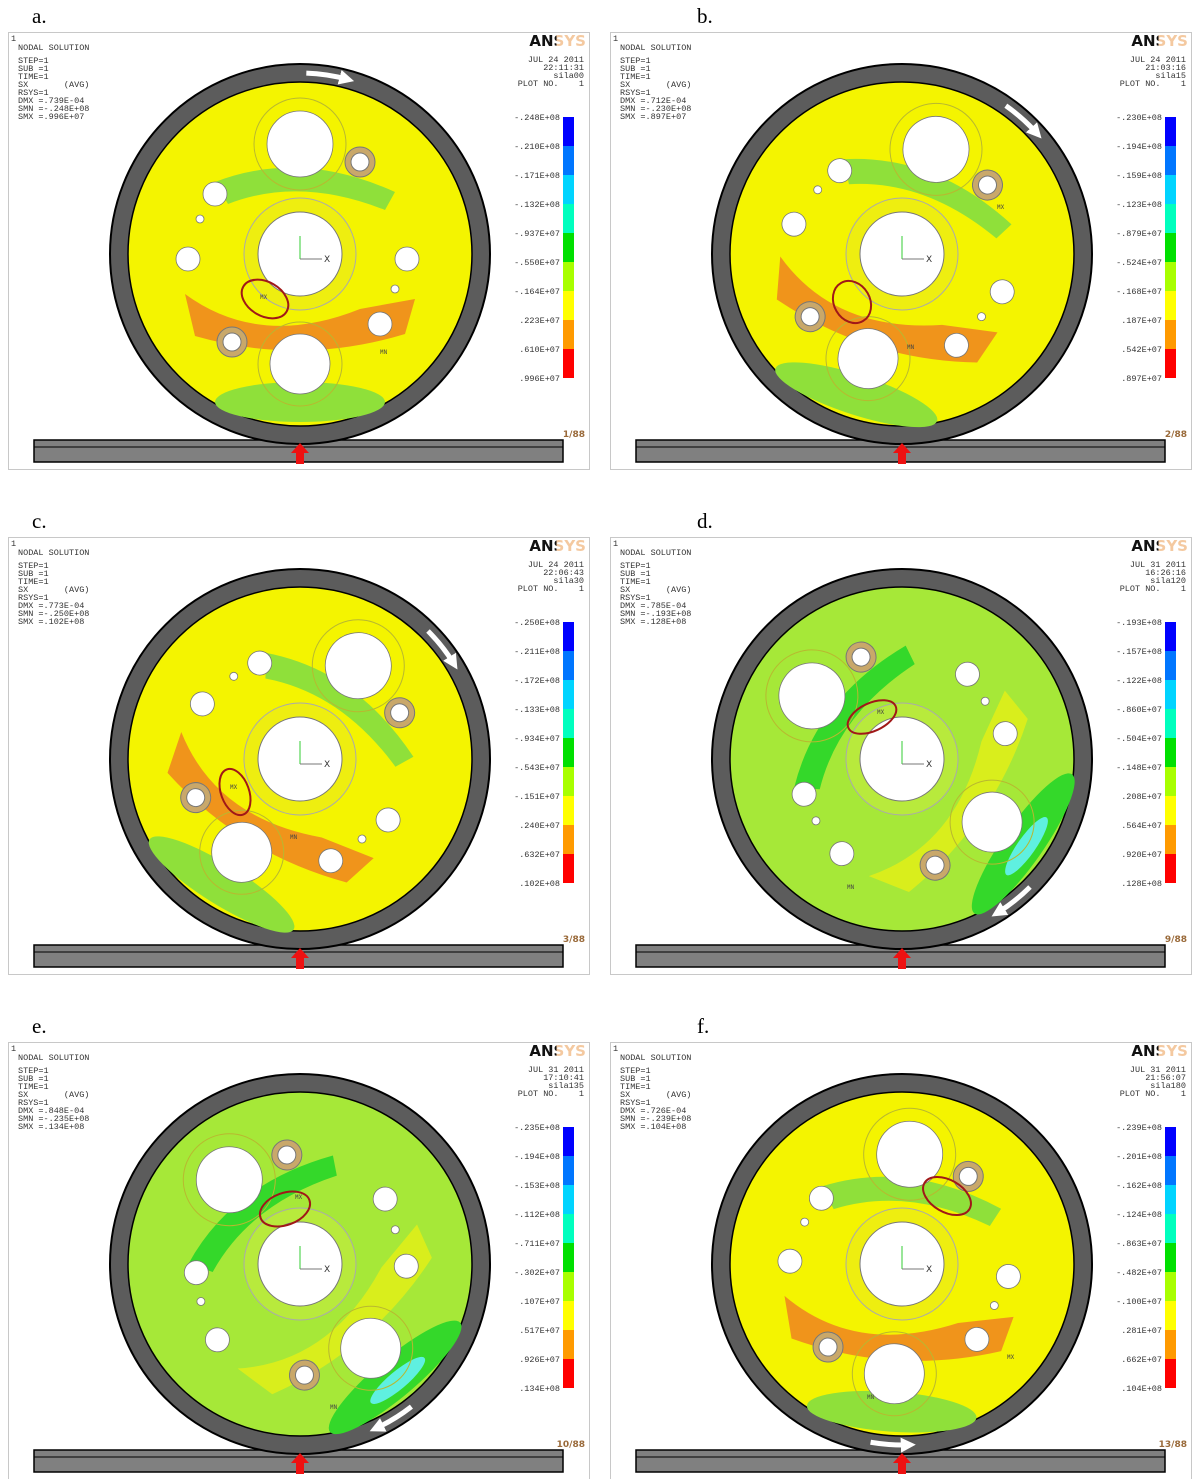 This screenshot has height=1479, width=1194. I want to click on disc-content, so click(899, 1270).